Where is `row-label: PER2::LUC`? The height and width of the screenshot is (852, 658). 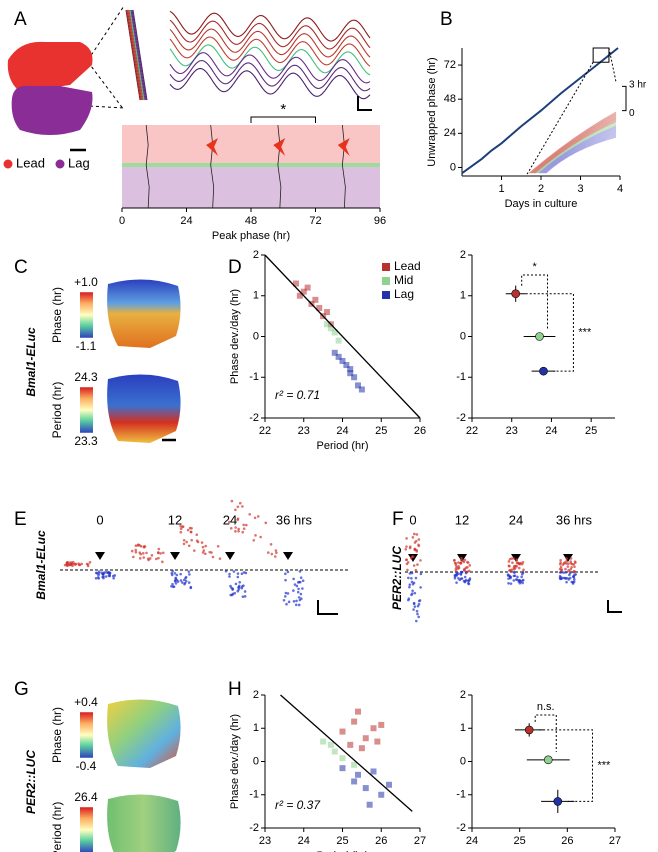 row-label: PER2::LUC is located at coordinates (31, 782).